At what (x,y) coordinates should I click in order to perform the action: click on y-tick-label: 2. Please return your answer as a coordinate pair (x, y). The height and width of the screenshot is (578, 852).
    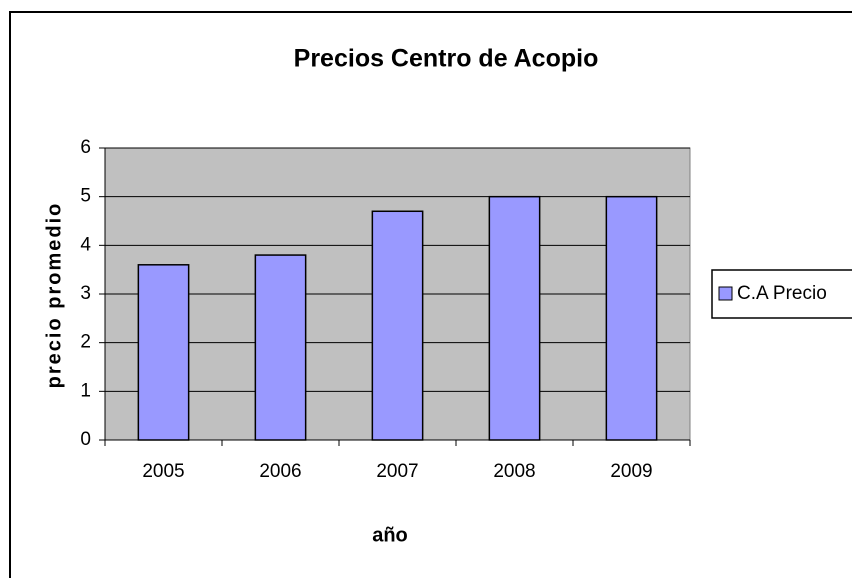
    Looking at the image, I should click on (85, 342).